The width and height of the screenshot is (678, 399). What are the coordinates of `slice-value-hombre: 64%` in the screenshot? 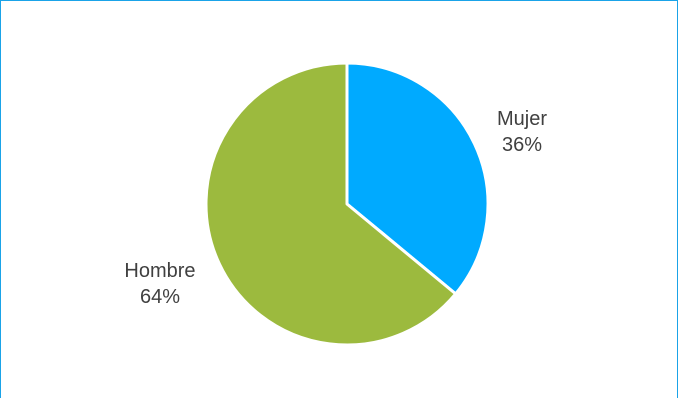 It's located at (160, 297).